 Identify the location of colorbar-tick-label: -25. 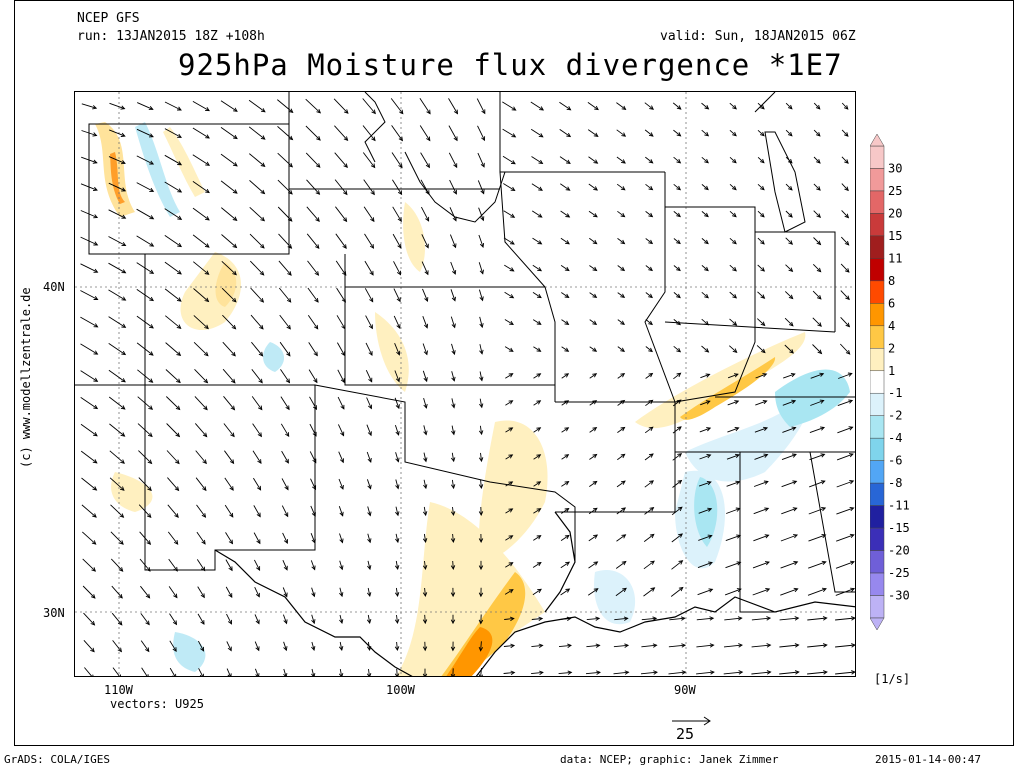
(899, 573).